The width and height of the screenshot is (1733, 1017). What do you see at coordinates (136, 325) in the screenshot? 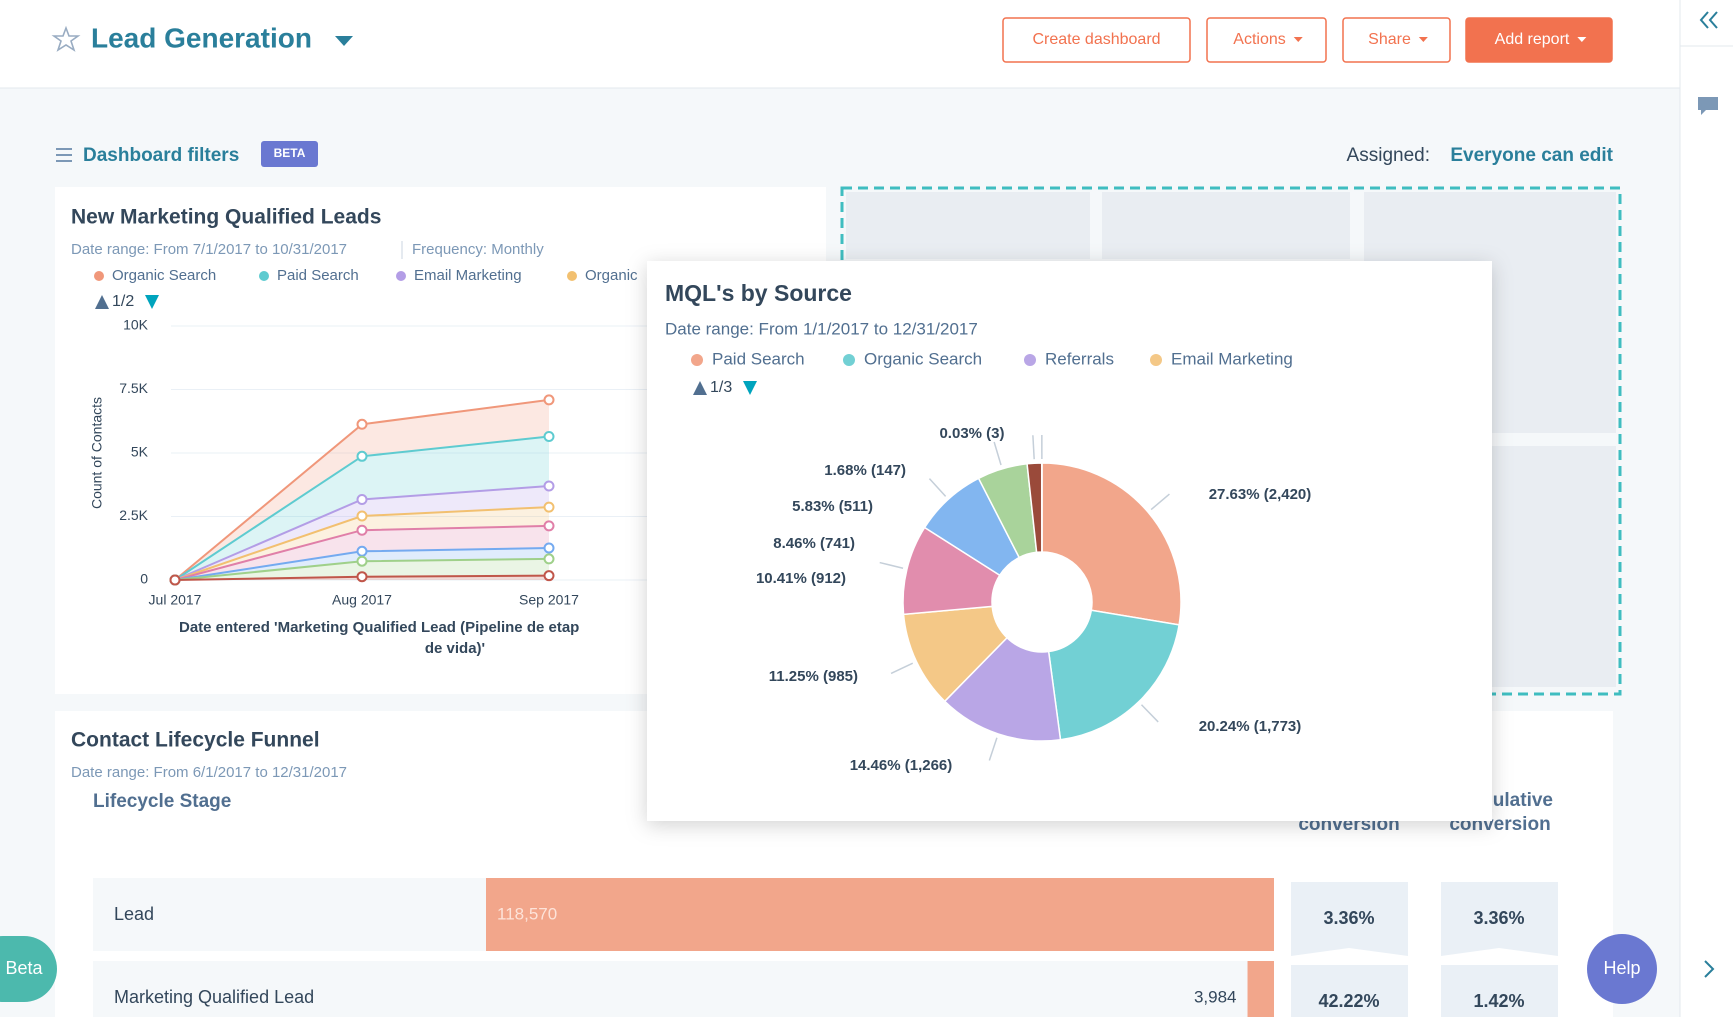
I see `y-tick-label: 10K` at bounding box center [136, 325].